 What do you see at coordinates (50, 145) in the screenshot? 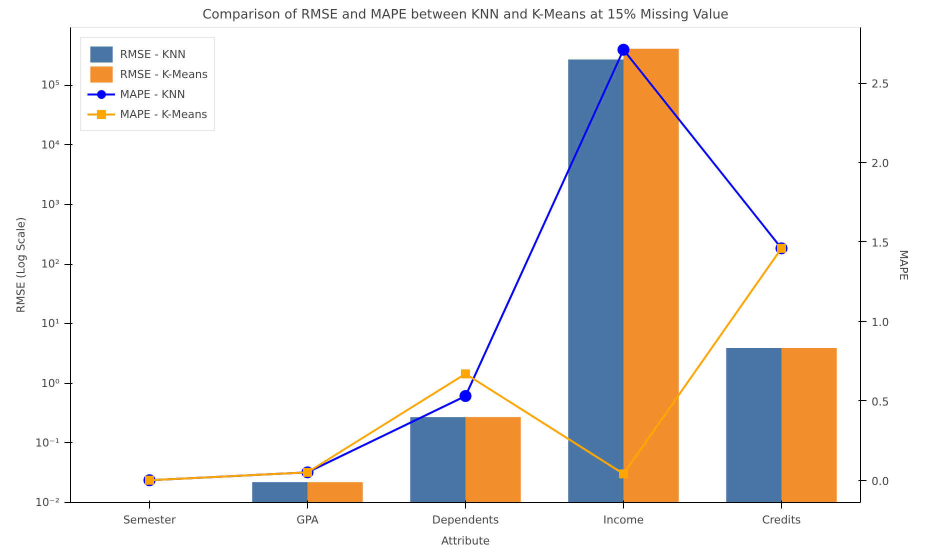
I see `y-tick-label: 10⁴` at bounding box center [50, 145].